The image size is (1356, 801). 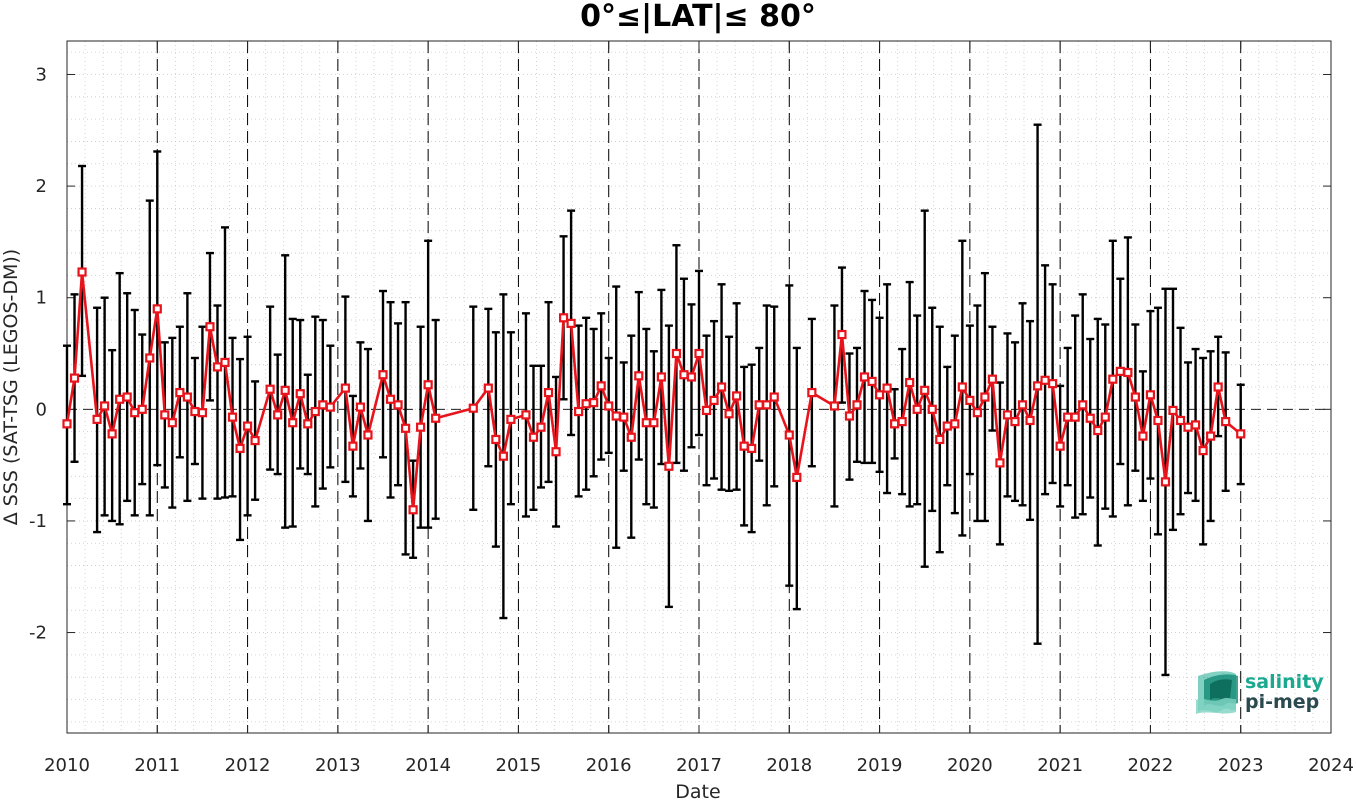 What do you see at coordinates (41, 409) in the screenshot?
I see `y-tick-label: 0` at bounding box center [41, 409].